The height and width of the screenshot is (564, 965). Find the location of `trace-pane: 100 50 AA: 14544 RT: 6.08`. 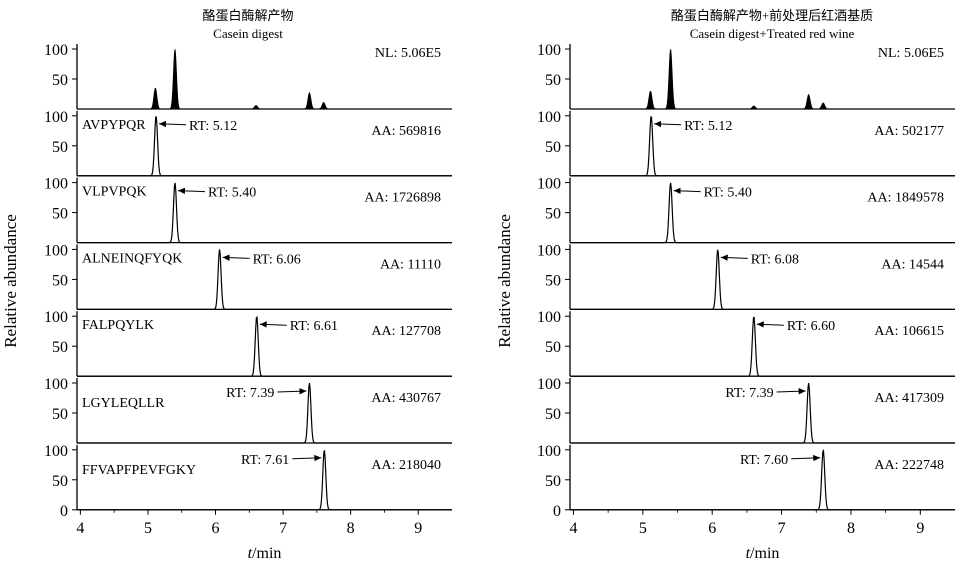

trace-pane: 100 50 AA: 14544 RT: 6.08 is located at coordinates (746, 276).